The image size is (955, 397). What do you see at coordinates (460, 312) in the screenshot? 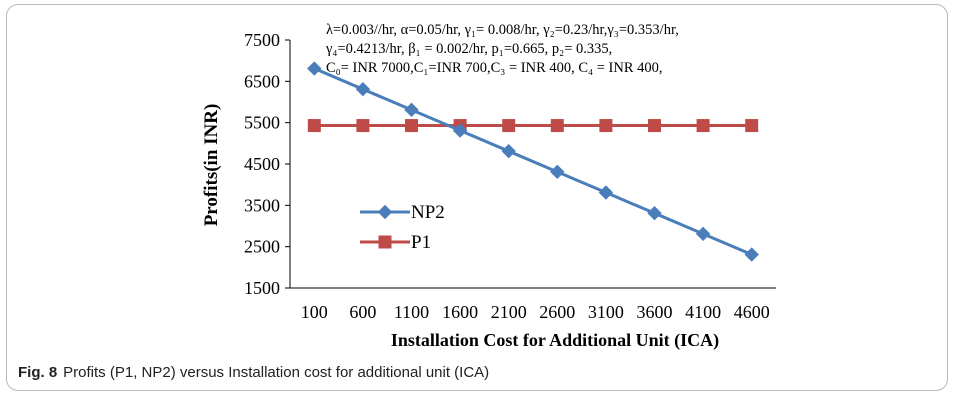
I see `x-tick-label: 1600` at bounding box center [460, 312].